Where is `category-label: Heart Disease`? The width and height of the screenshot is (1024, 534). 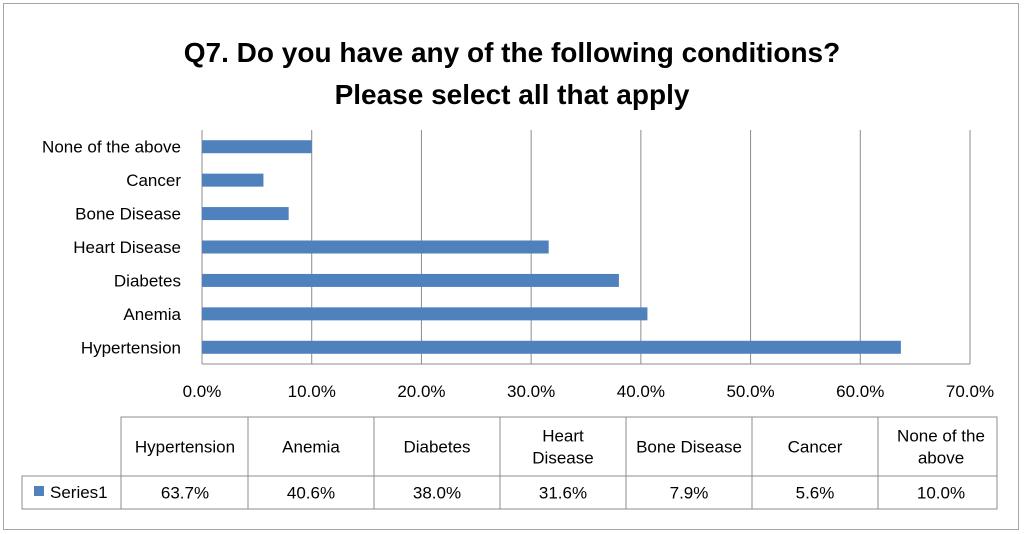 category-label: Heart Disease is located at coordinates (127, 247).